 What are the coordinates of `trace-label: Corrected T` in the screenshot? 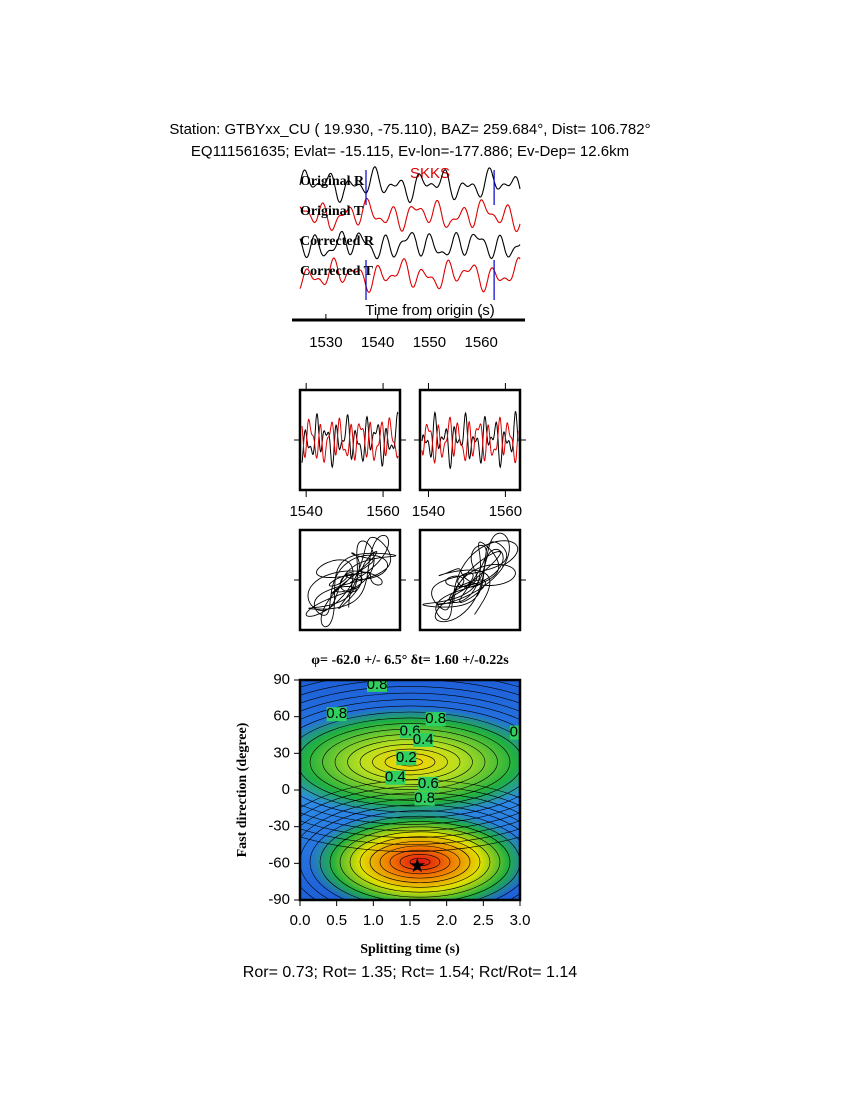 It's located at (337, 271).